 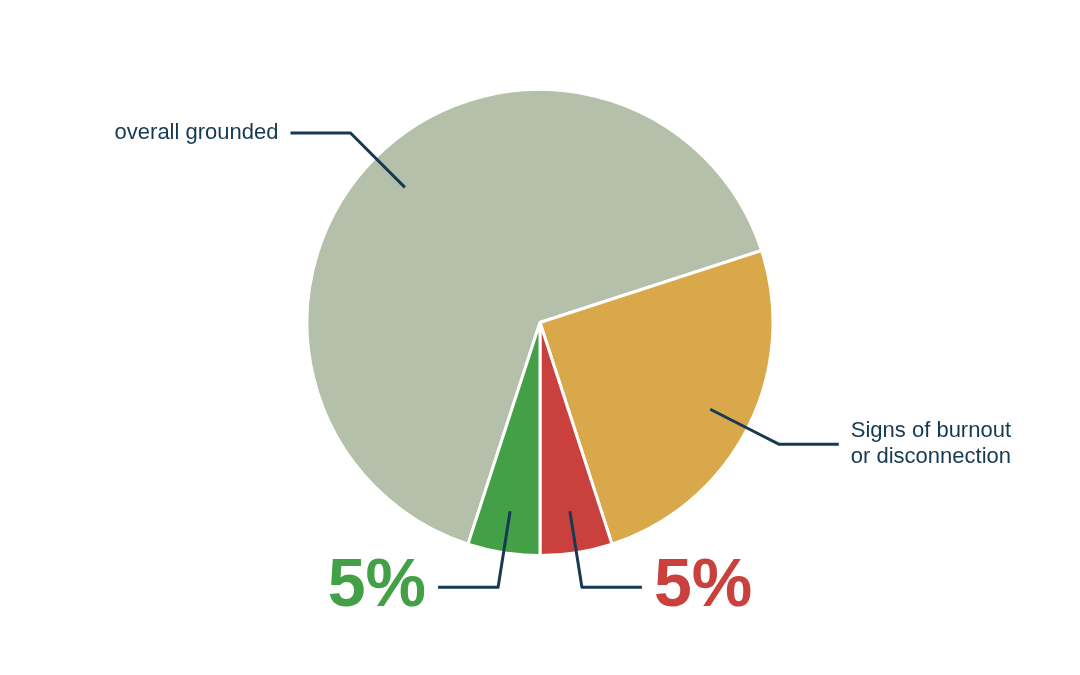 I want to click on slice-label: Signs of burnout or disconnection, so click(x=931, y=443).